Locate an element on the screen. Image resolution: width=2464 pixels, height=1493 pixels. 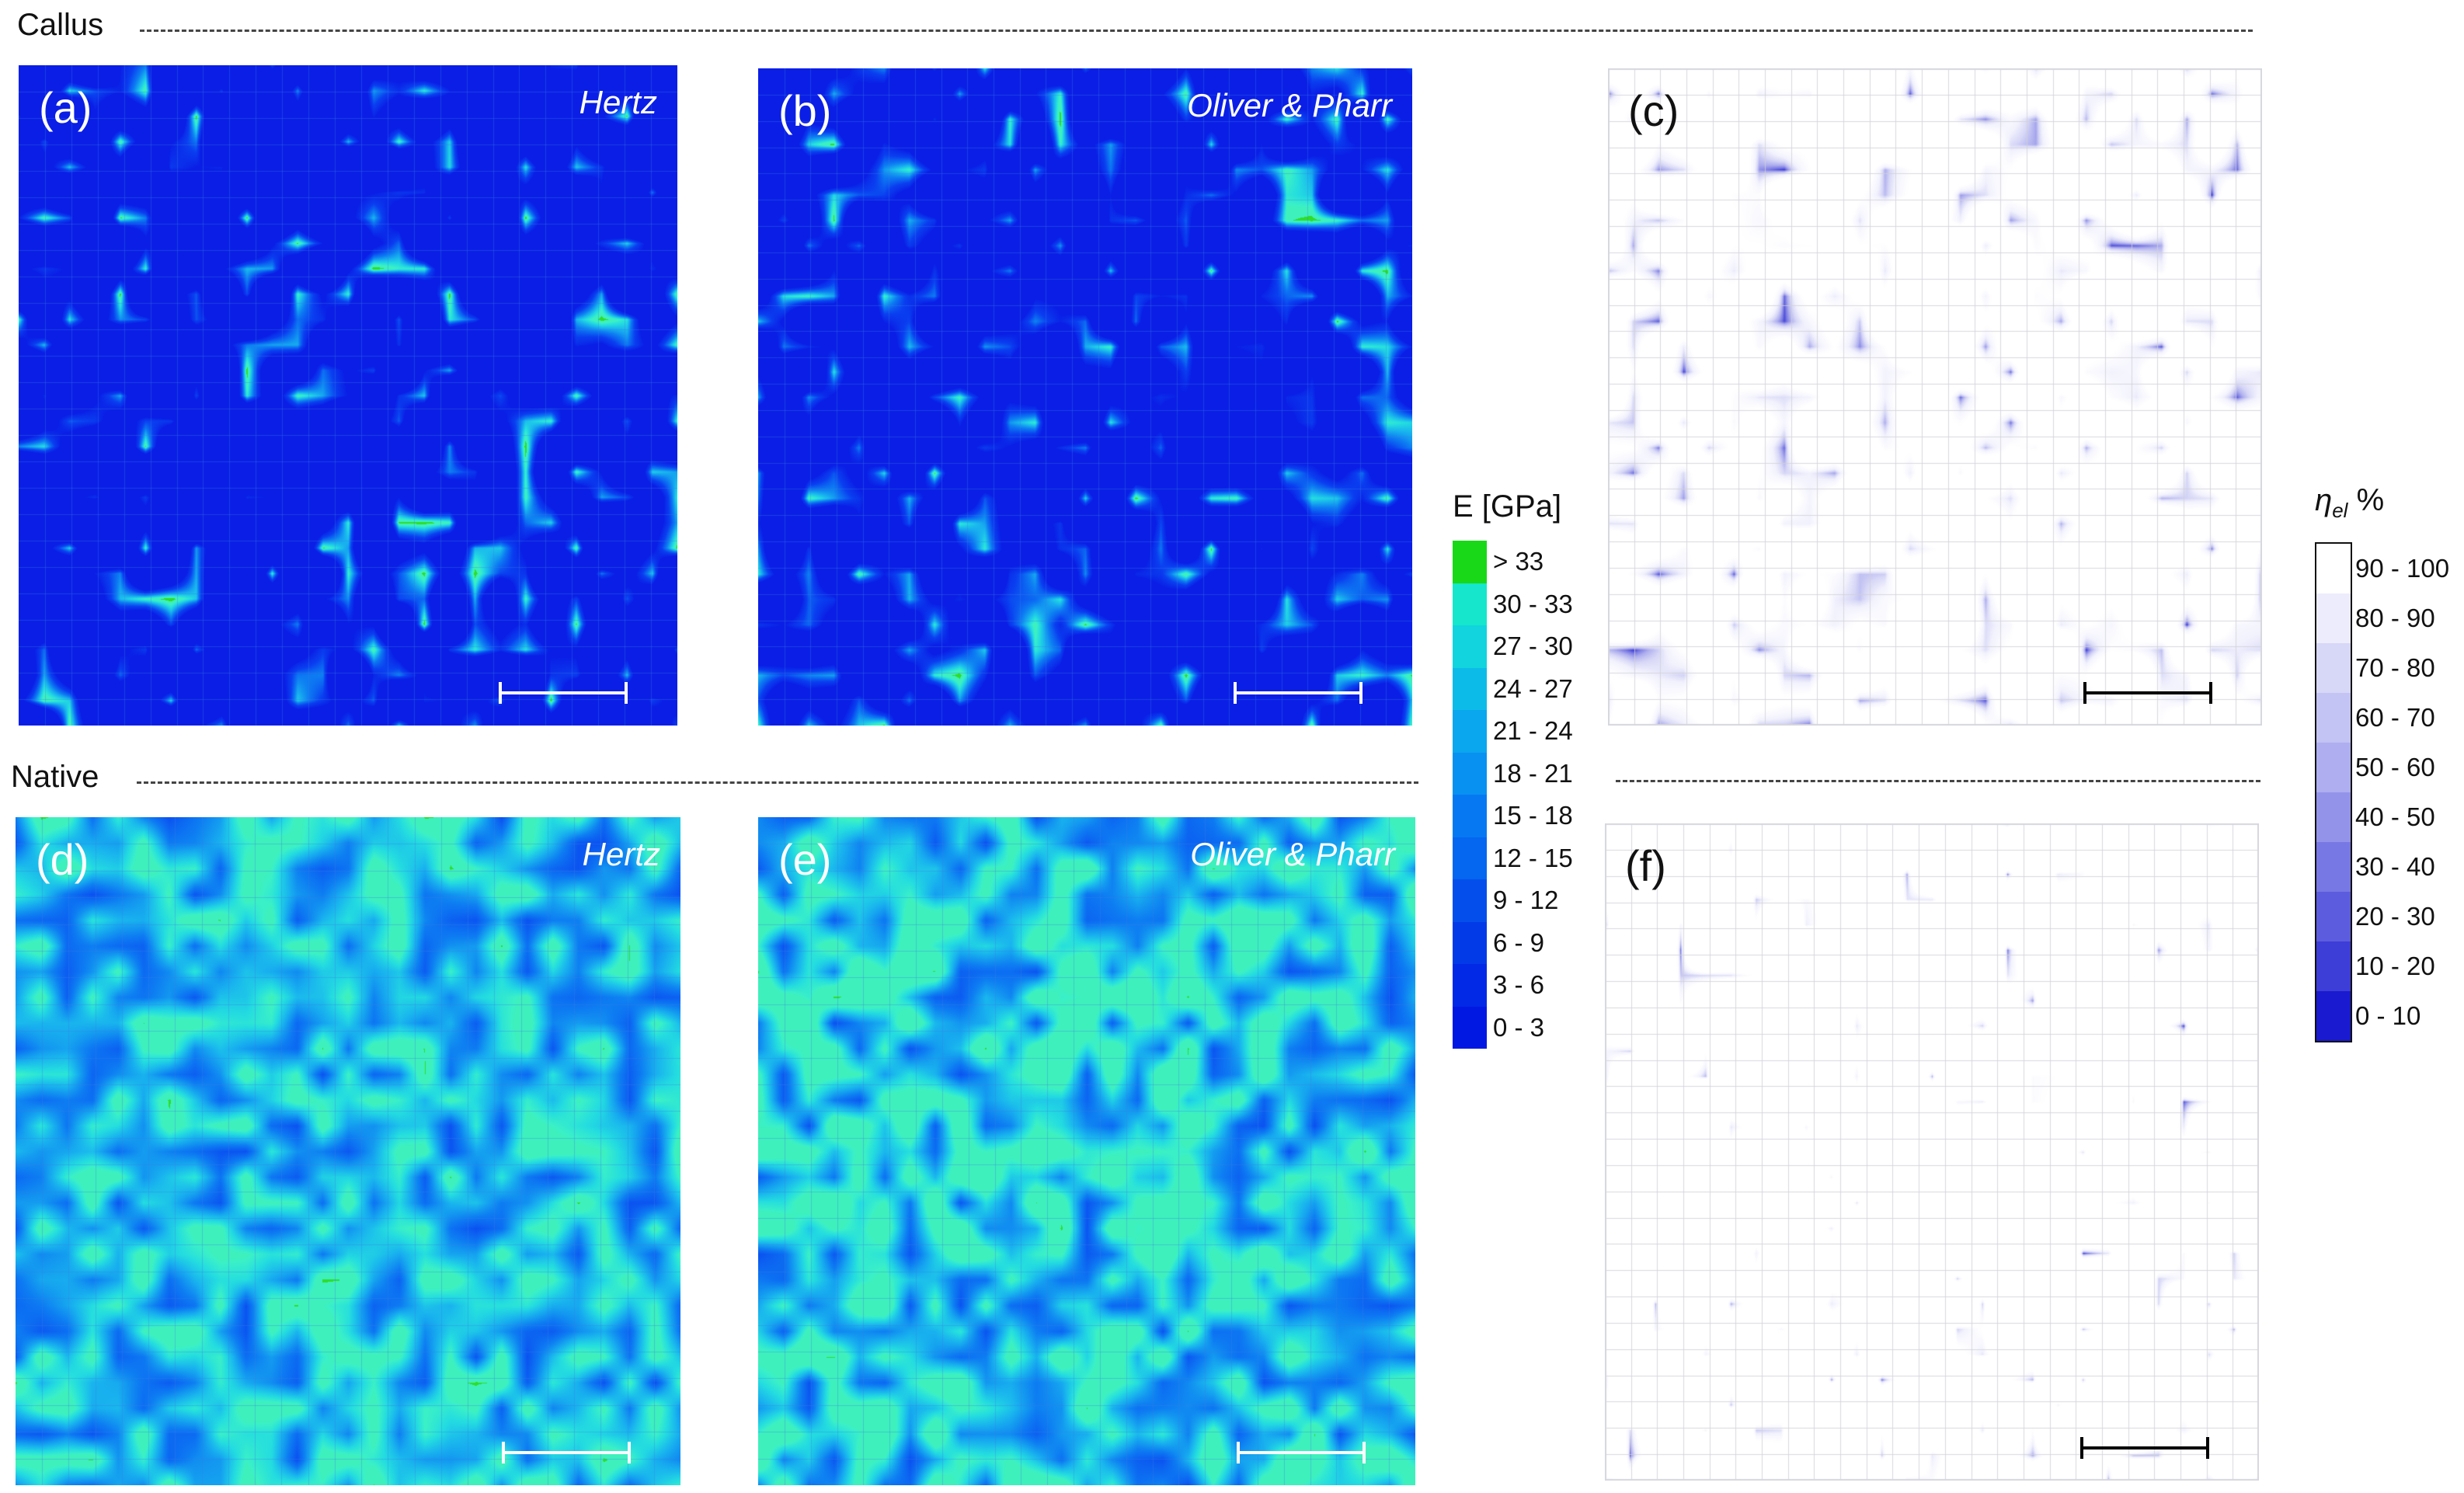
eta-legend-bar is located at coordinates (2334, 792).